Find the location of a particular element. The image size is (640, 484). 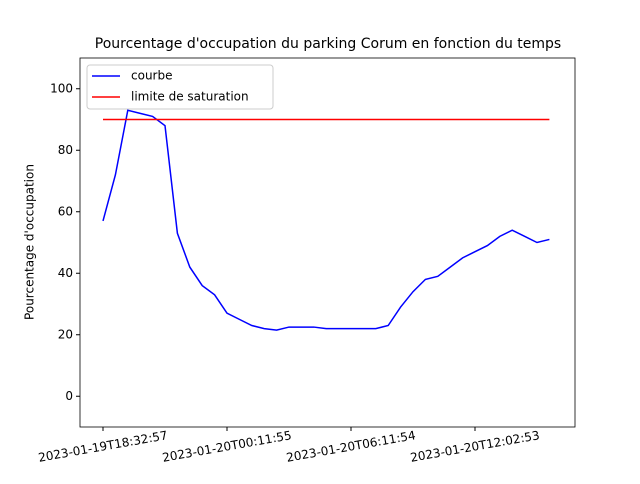

y-tick-label: 60 is located at coordinates (65, 211).